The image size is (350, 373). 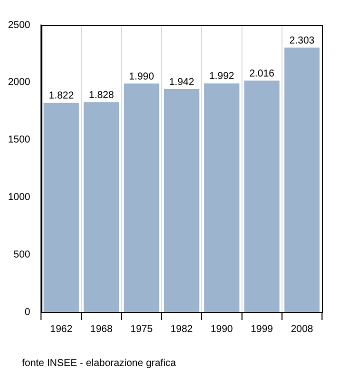 I want to click on data-label: 1.992, so click(x=222, y=76).